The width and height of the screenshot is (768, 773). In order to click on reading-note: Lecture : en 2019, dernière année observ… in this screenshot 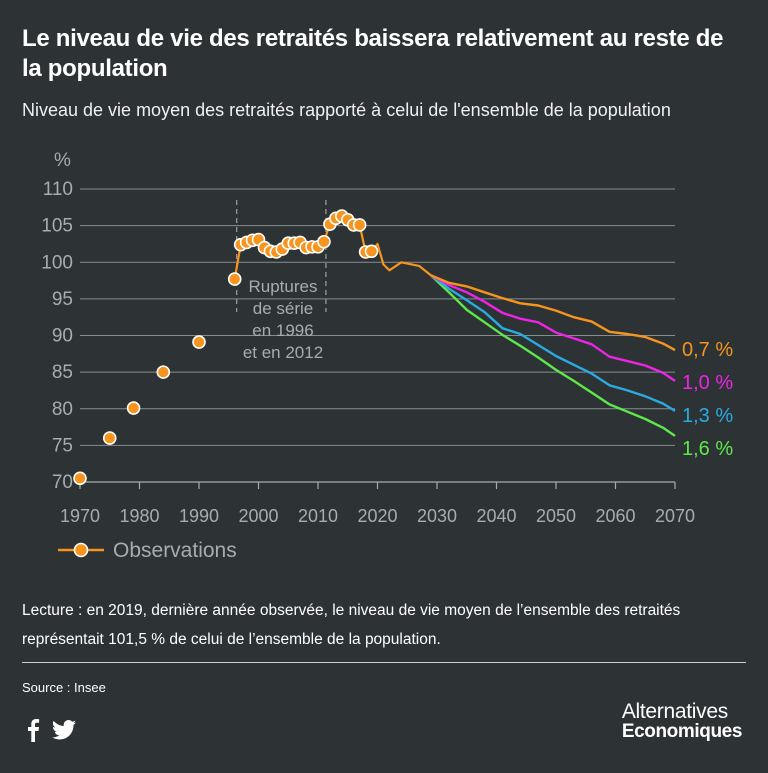, I will do `click(351, 625)`.